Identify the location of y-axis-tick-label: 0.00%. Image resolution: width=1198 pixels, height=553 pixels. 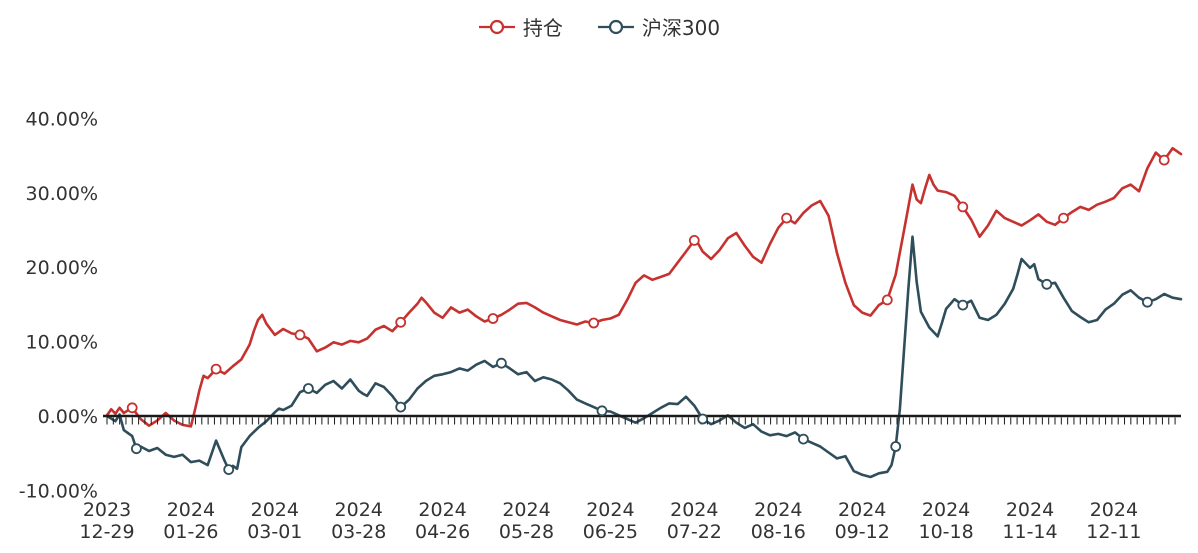
(68, 417).